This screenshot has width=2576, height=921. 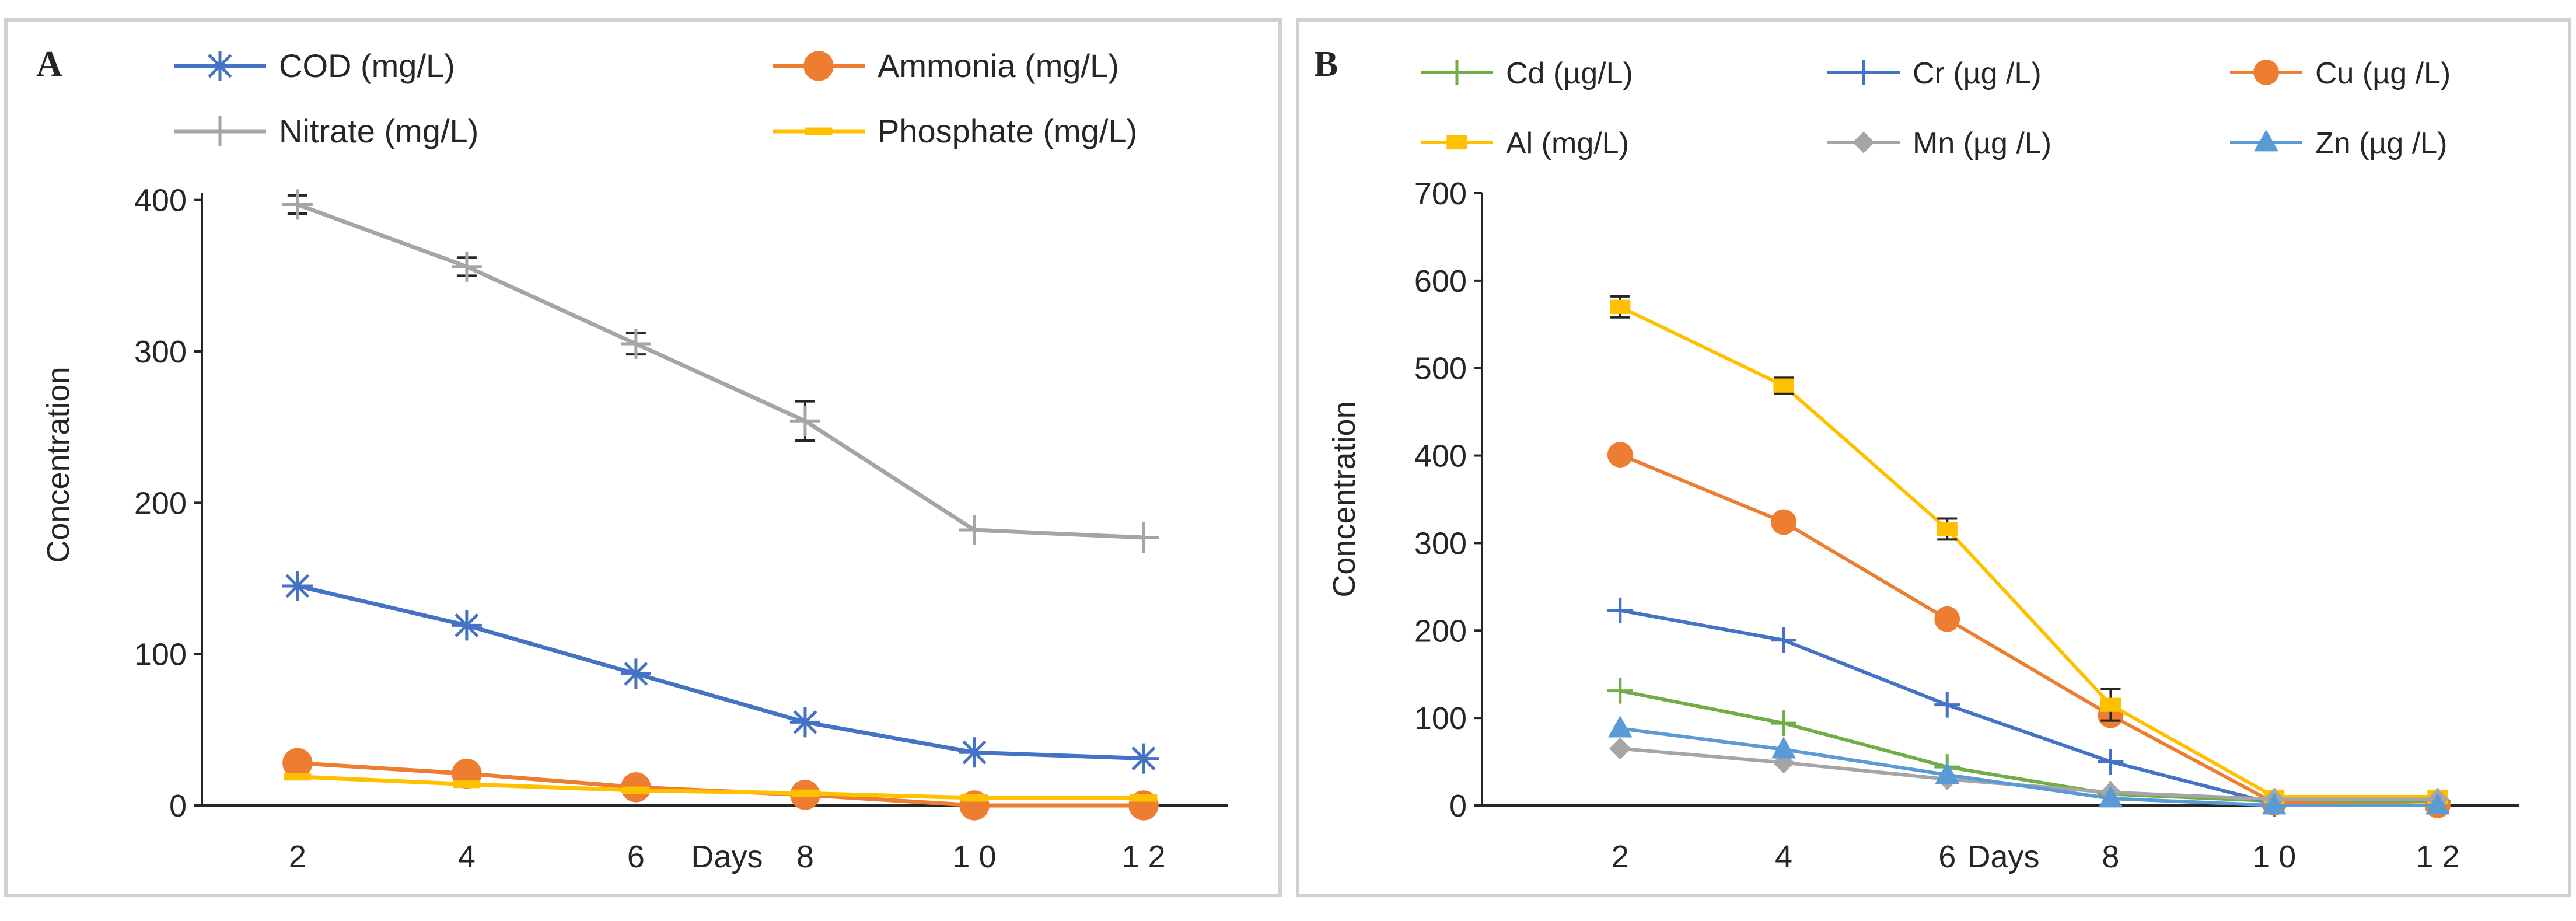 I want to click on panel-a-x-tick-label: 4, so click(x=467, y=857).